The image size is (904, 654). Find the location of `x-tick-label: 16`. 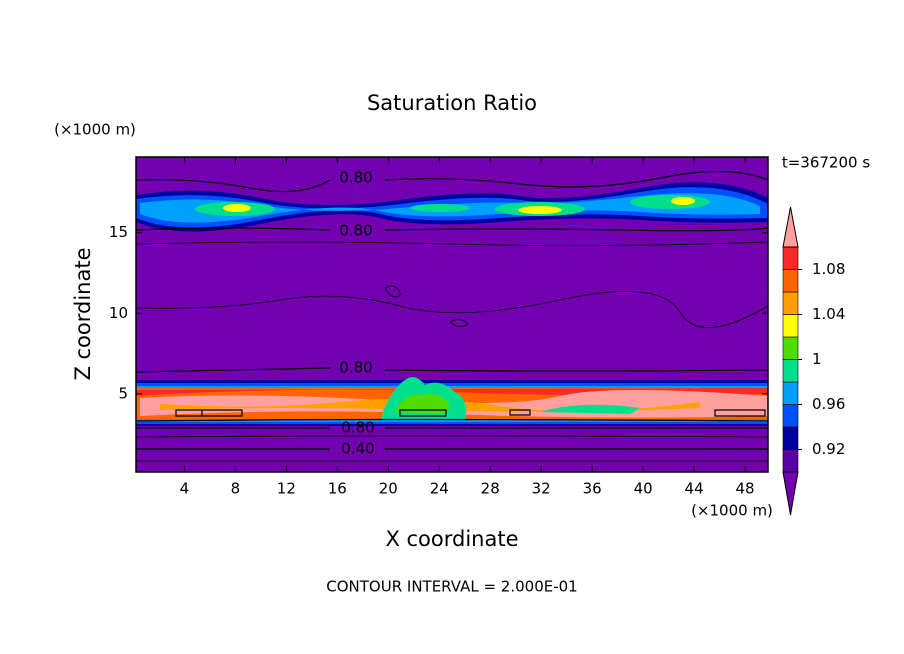

x-tick-label: 16 is located at coordinates (337, 489).